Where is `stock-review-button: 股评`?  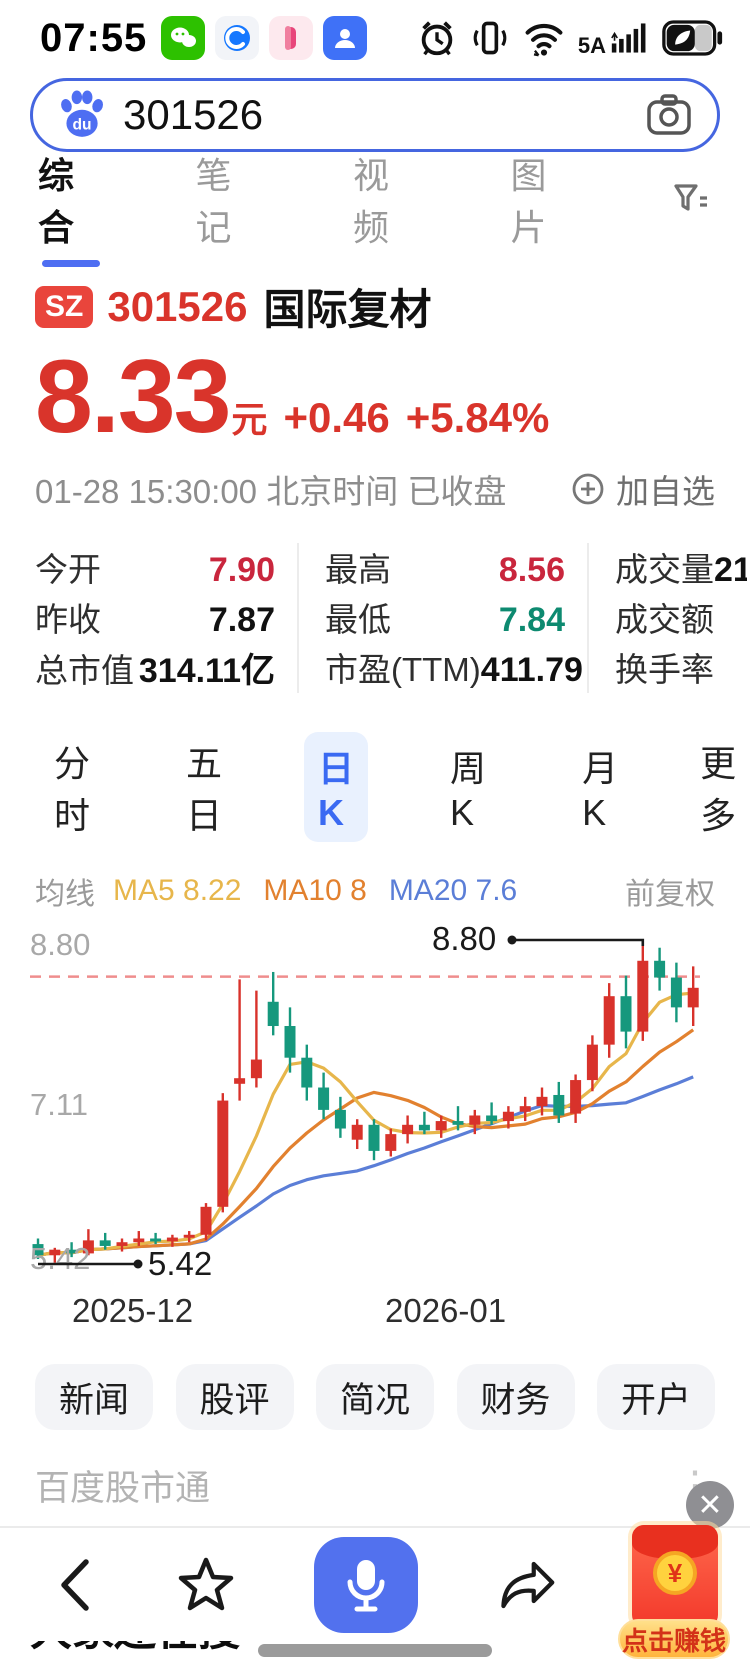
stock-review-button: 股评 is located at coordinates (234, 1397).